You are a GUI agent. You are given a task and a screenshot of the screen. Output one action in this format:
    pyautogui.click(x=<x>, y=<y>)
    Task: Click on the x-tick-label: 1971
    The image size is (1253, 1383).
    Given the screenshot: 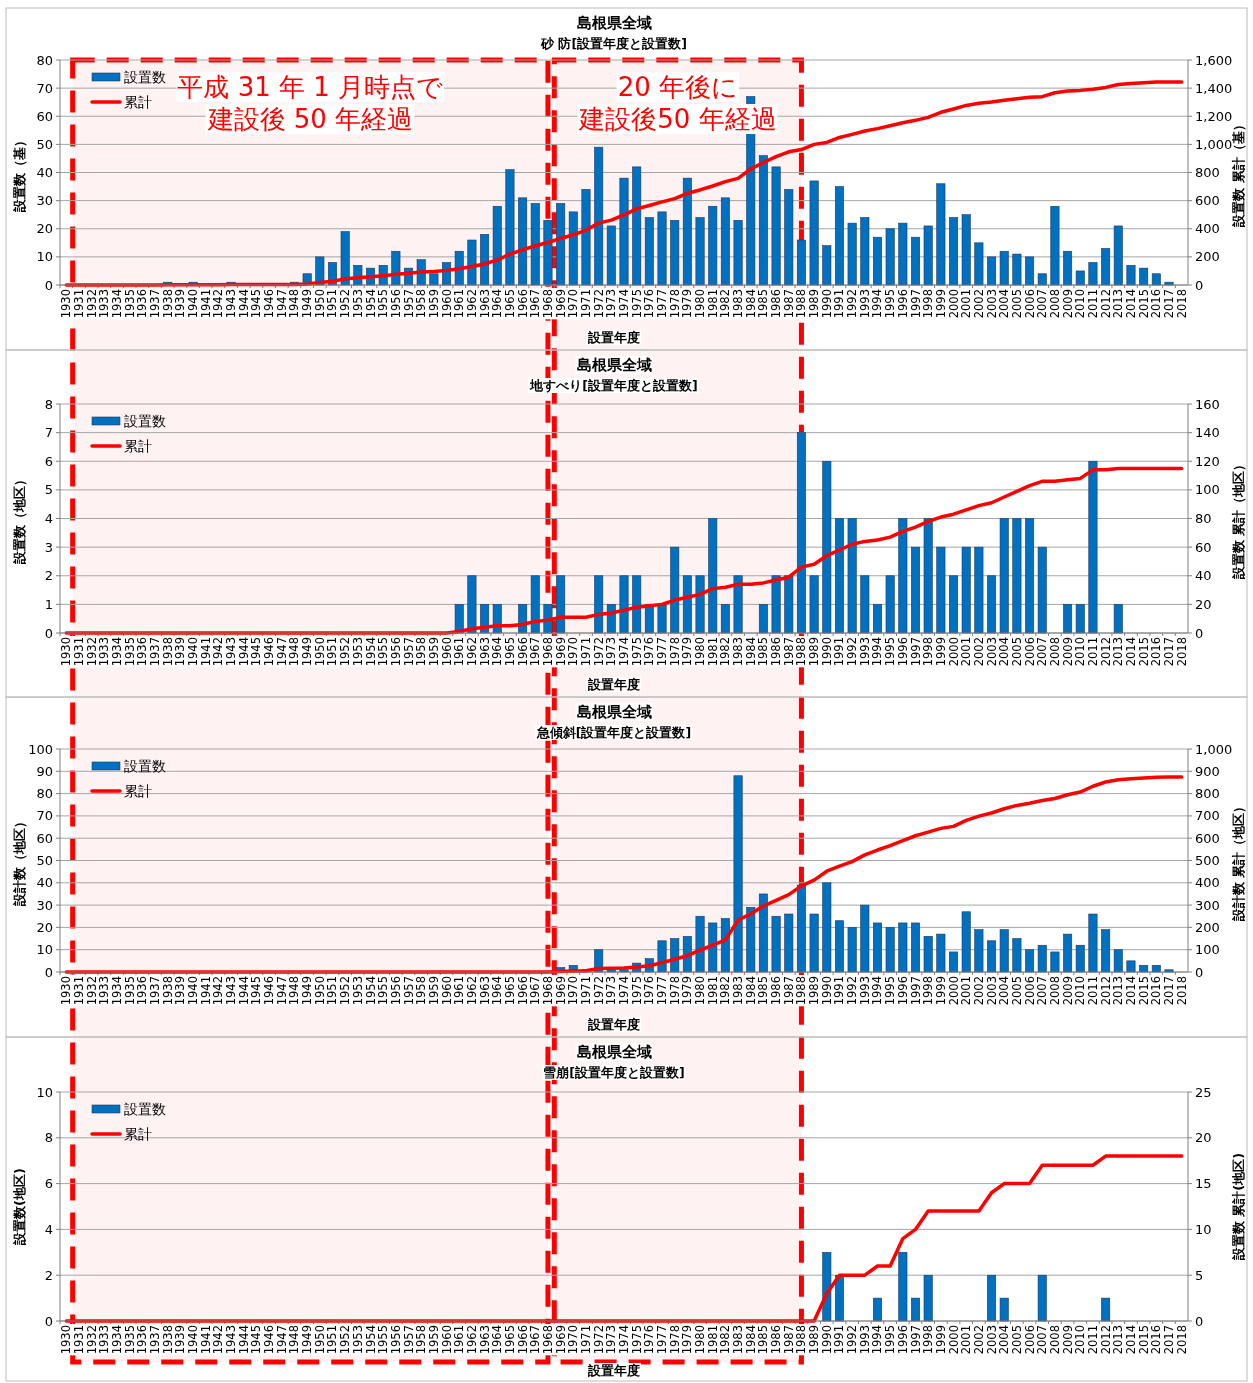 What is the action you would take?
    pyautogui.click(x=585, y=1340)
    